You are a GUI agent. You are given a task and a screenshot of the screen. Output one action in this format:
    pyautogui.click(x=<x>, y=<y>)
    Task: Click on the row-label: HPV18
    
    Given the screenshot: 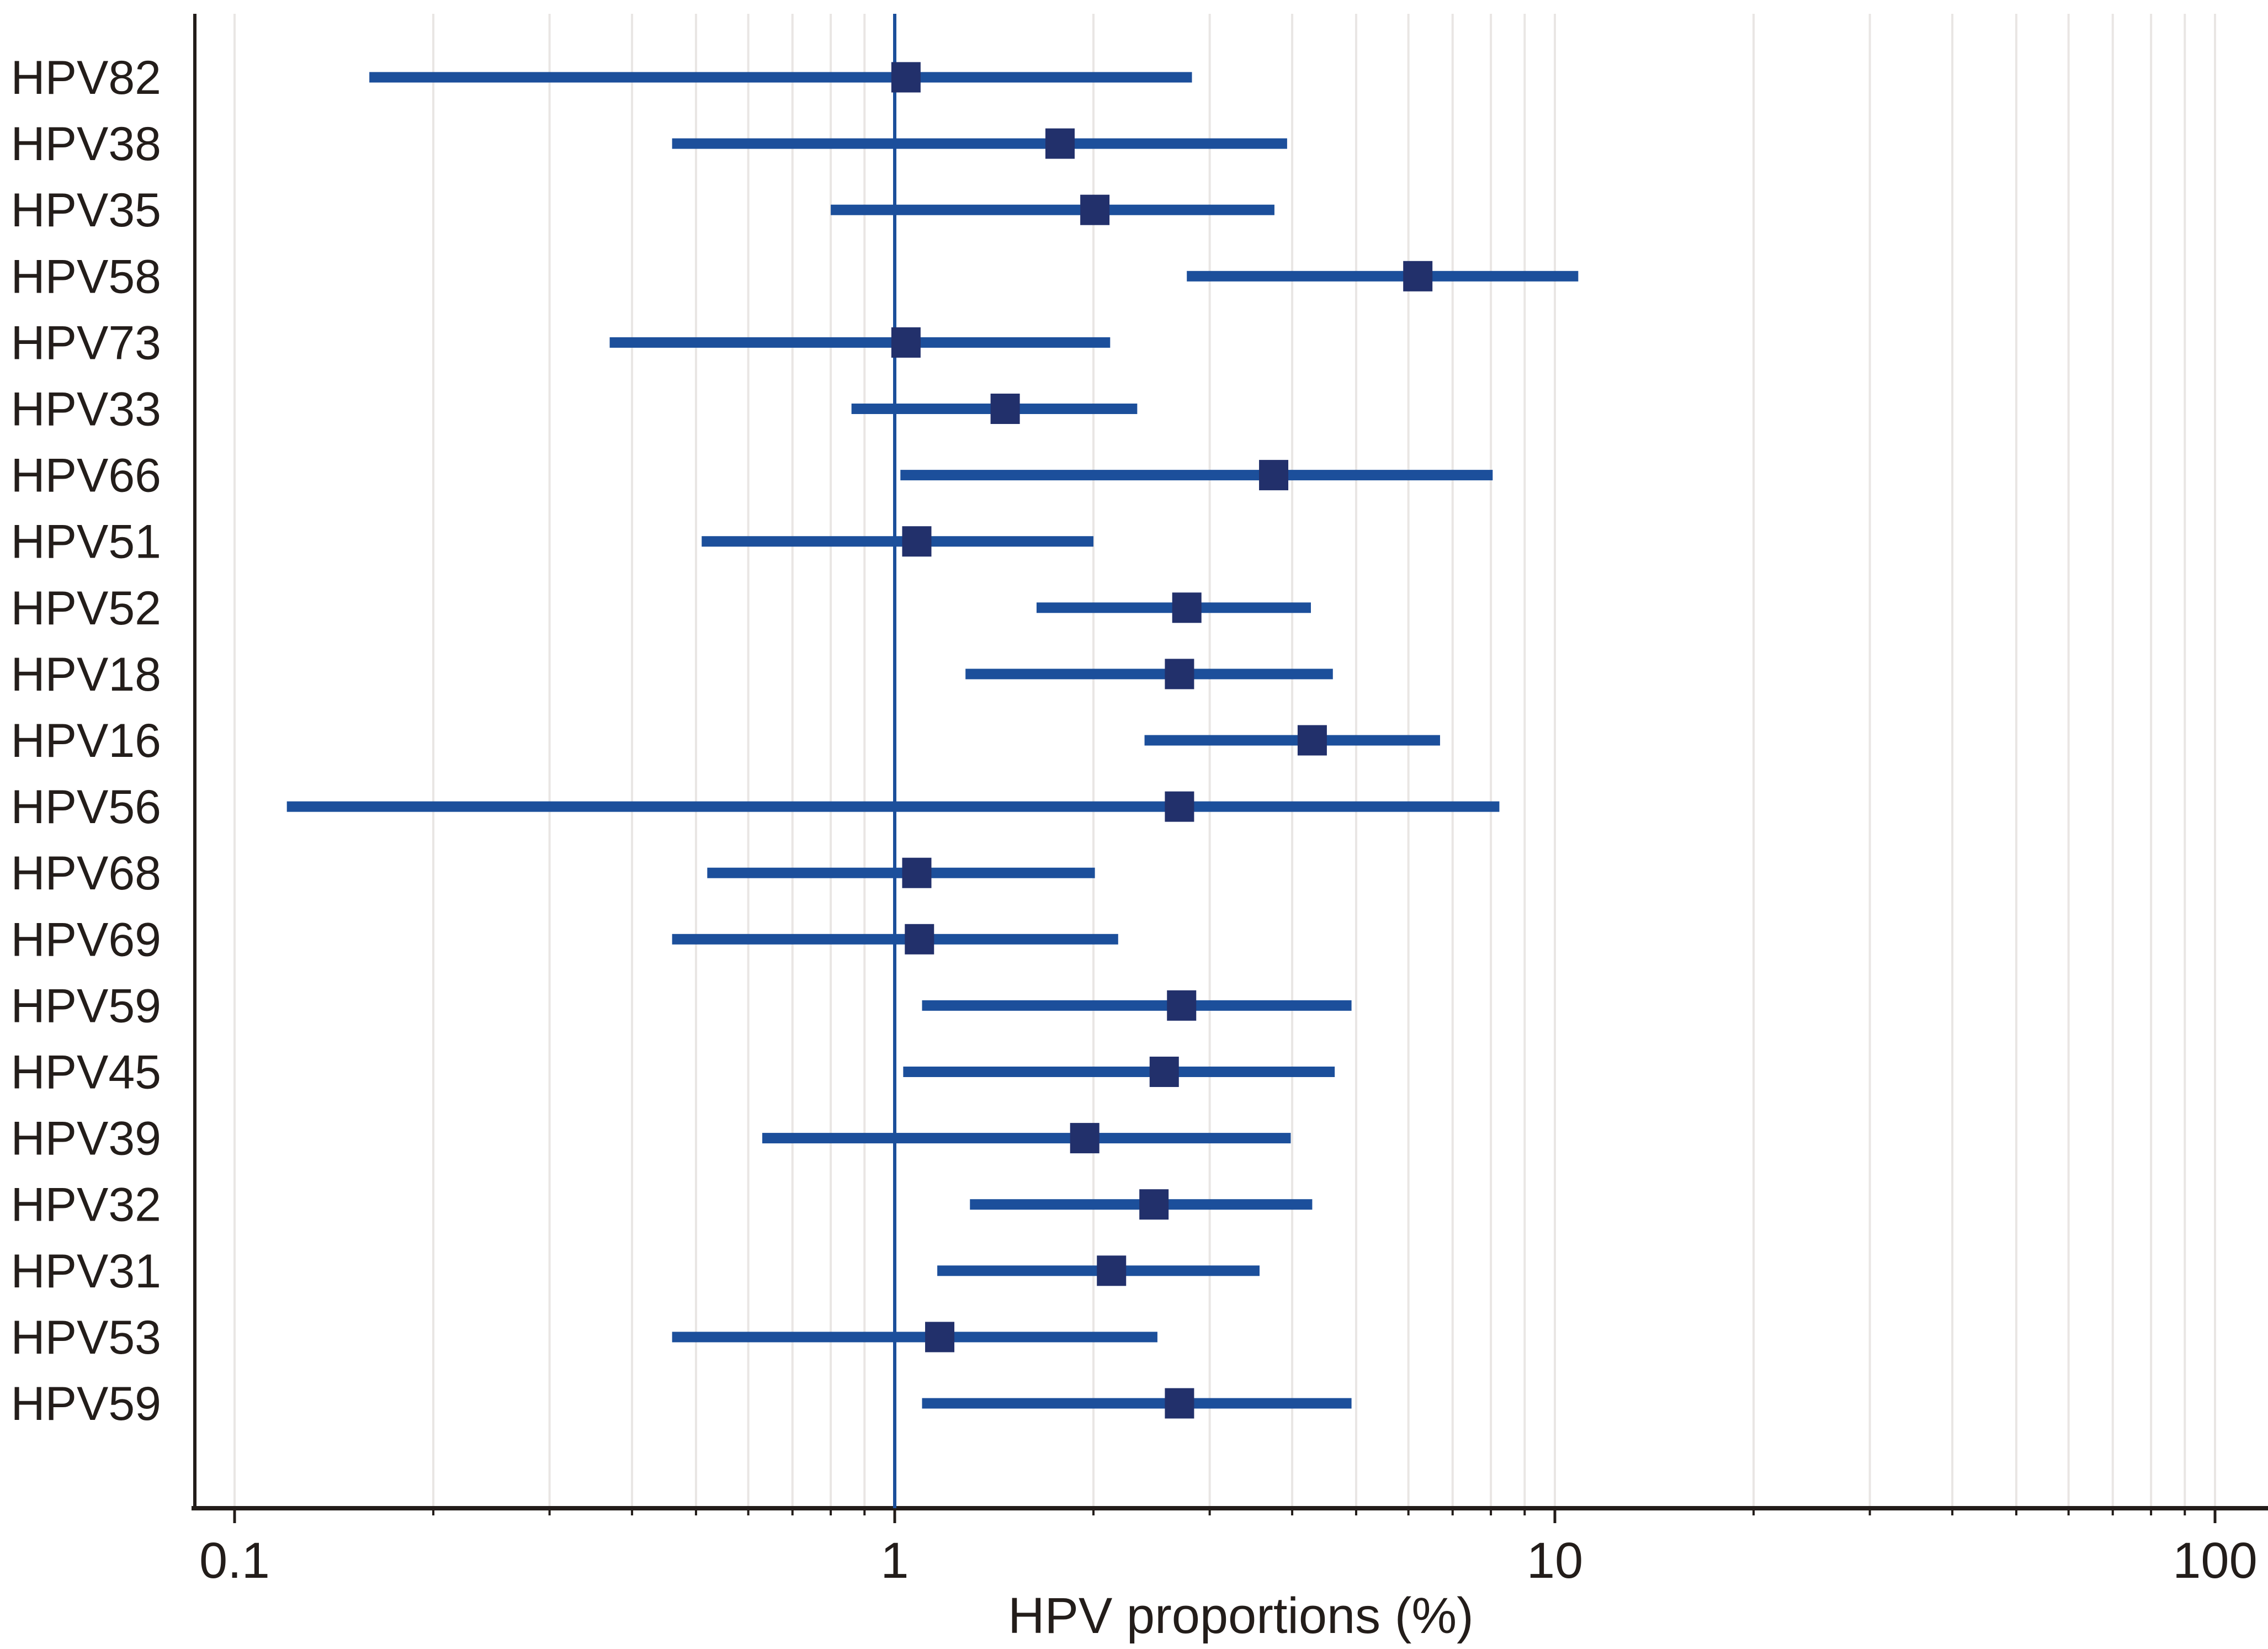 What is the action you would take?
    pyautogui.click(x=86, y=674)
    